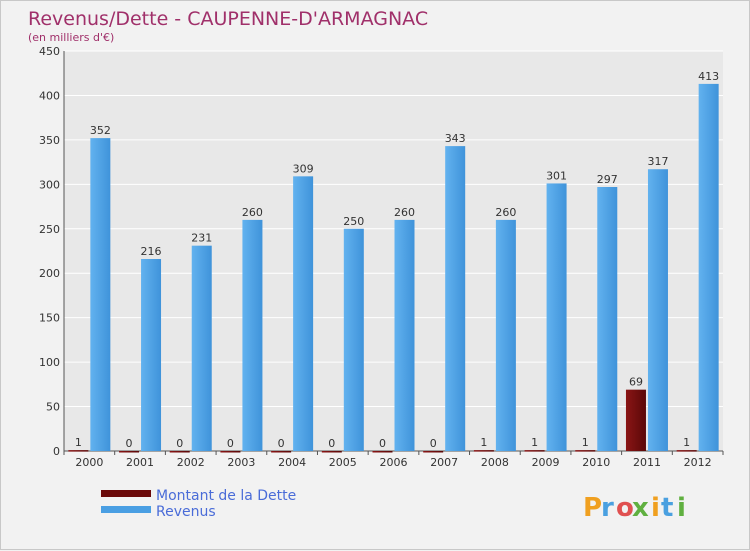  I want to click on x-tick-label: 2004, so click(292, 462).